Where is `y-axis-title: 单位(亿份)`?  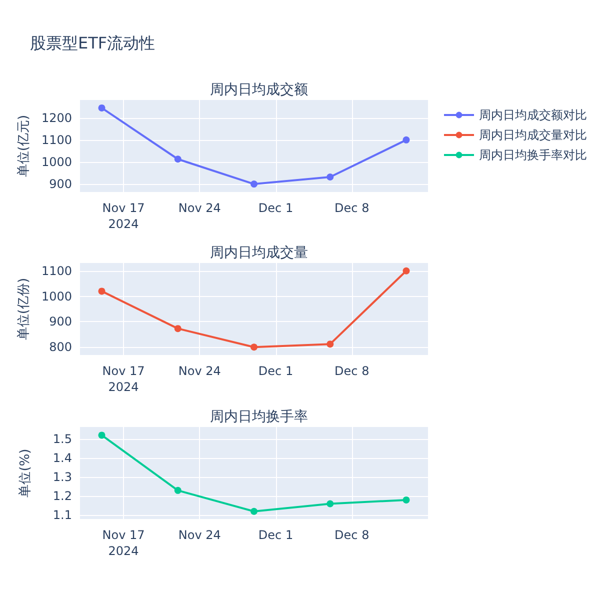 y-axis-title: 单位(亿份) is located at coordinates (24, 309).